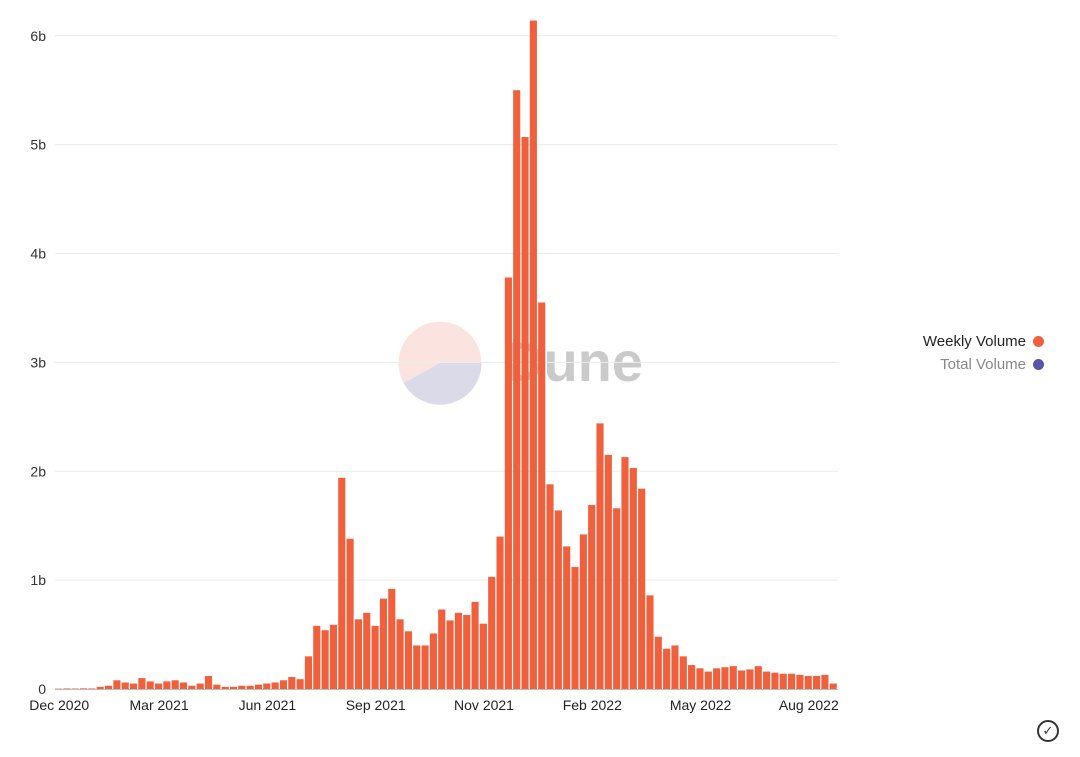 This screenshot has height=757, width=1080. What do you see at coordinates (42, 689) in the screenshot?
I see `y-tick-label: 0` at bounding box center [42, 689].